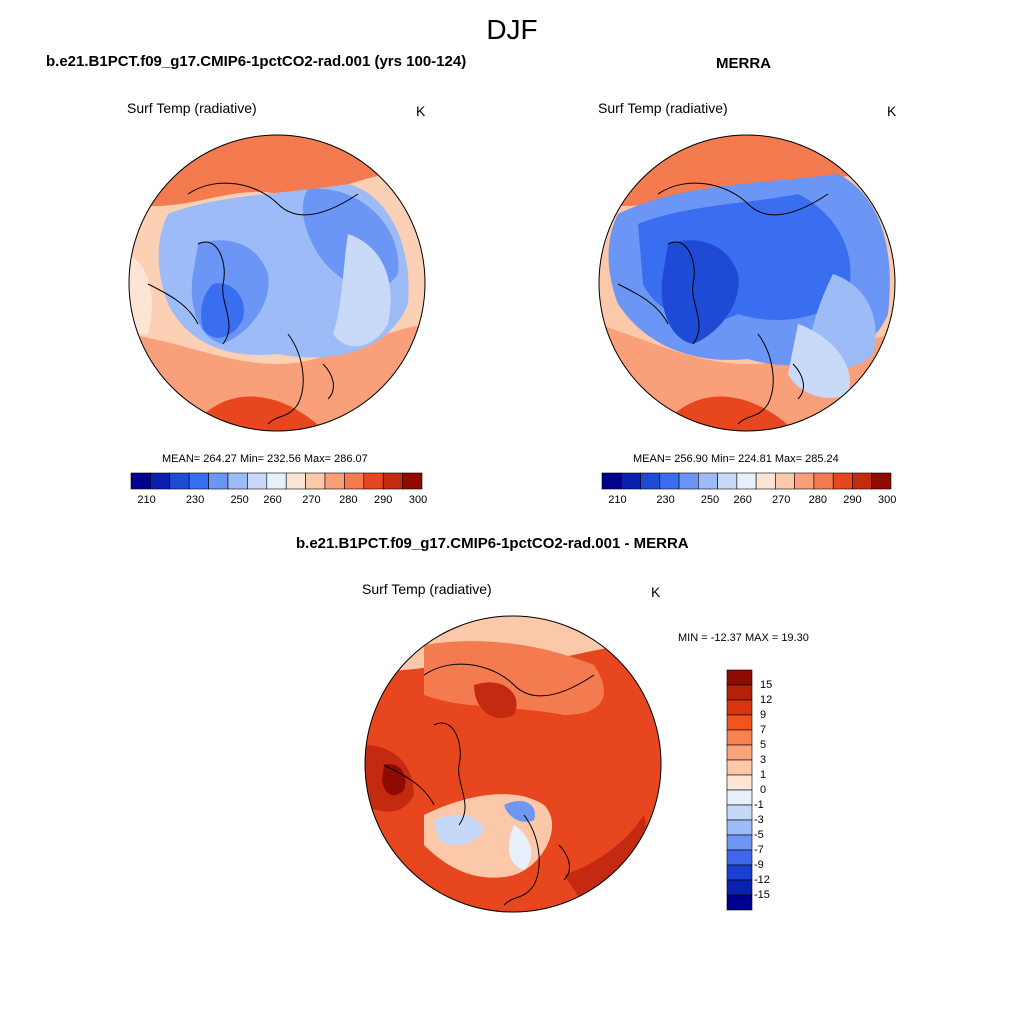 This screenshot has width=1024, height=1024. What do you see at coordinates (777, 790) in the screenshot?
I see `diff-colorbar-ticks: 15 12 9 7 5 3 1 0 -1 -3 -5 -7 -9 -12 -15` at bounding box center [777, 790].